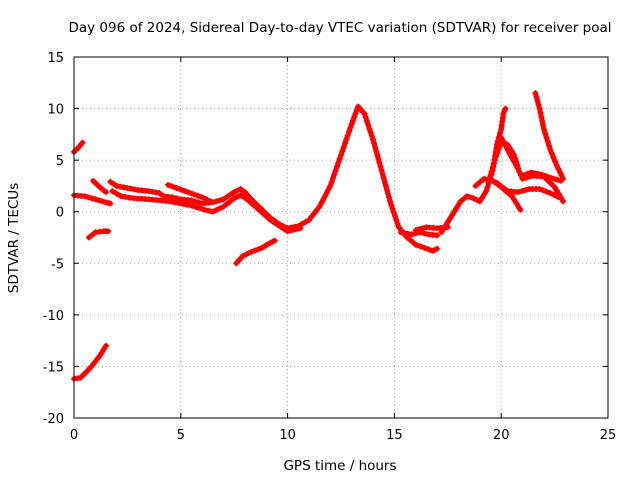  I want to click on y-axis-label: SDTVAR / TECUs, so click(14, 238).